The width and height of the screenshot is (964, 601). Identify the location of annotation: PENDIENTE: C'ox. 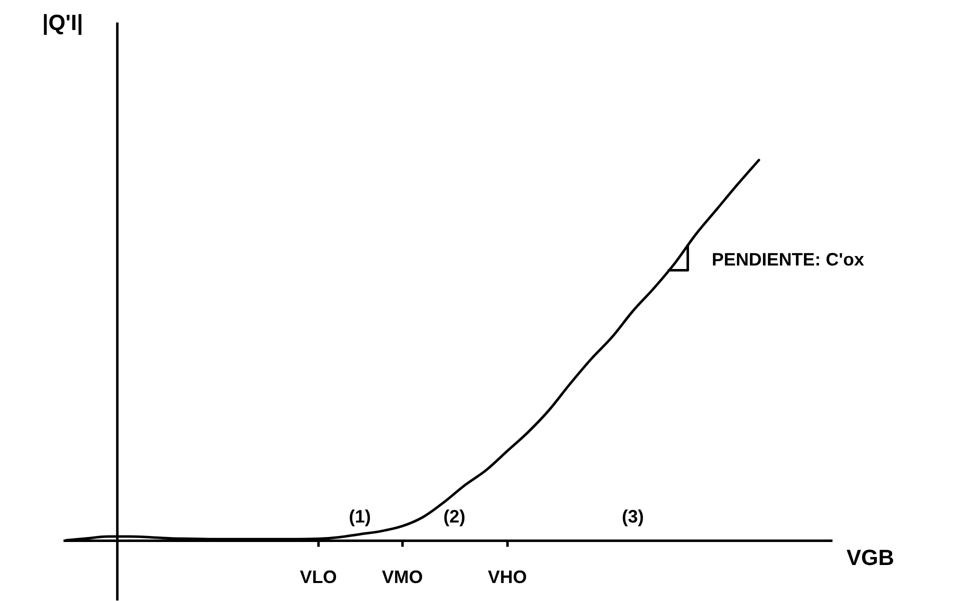
(788, 259).